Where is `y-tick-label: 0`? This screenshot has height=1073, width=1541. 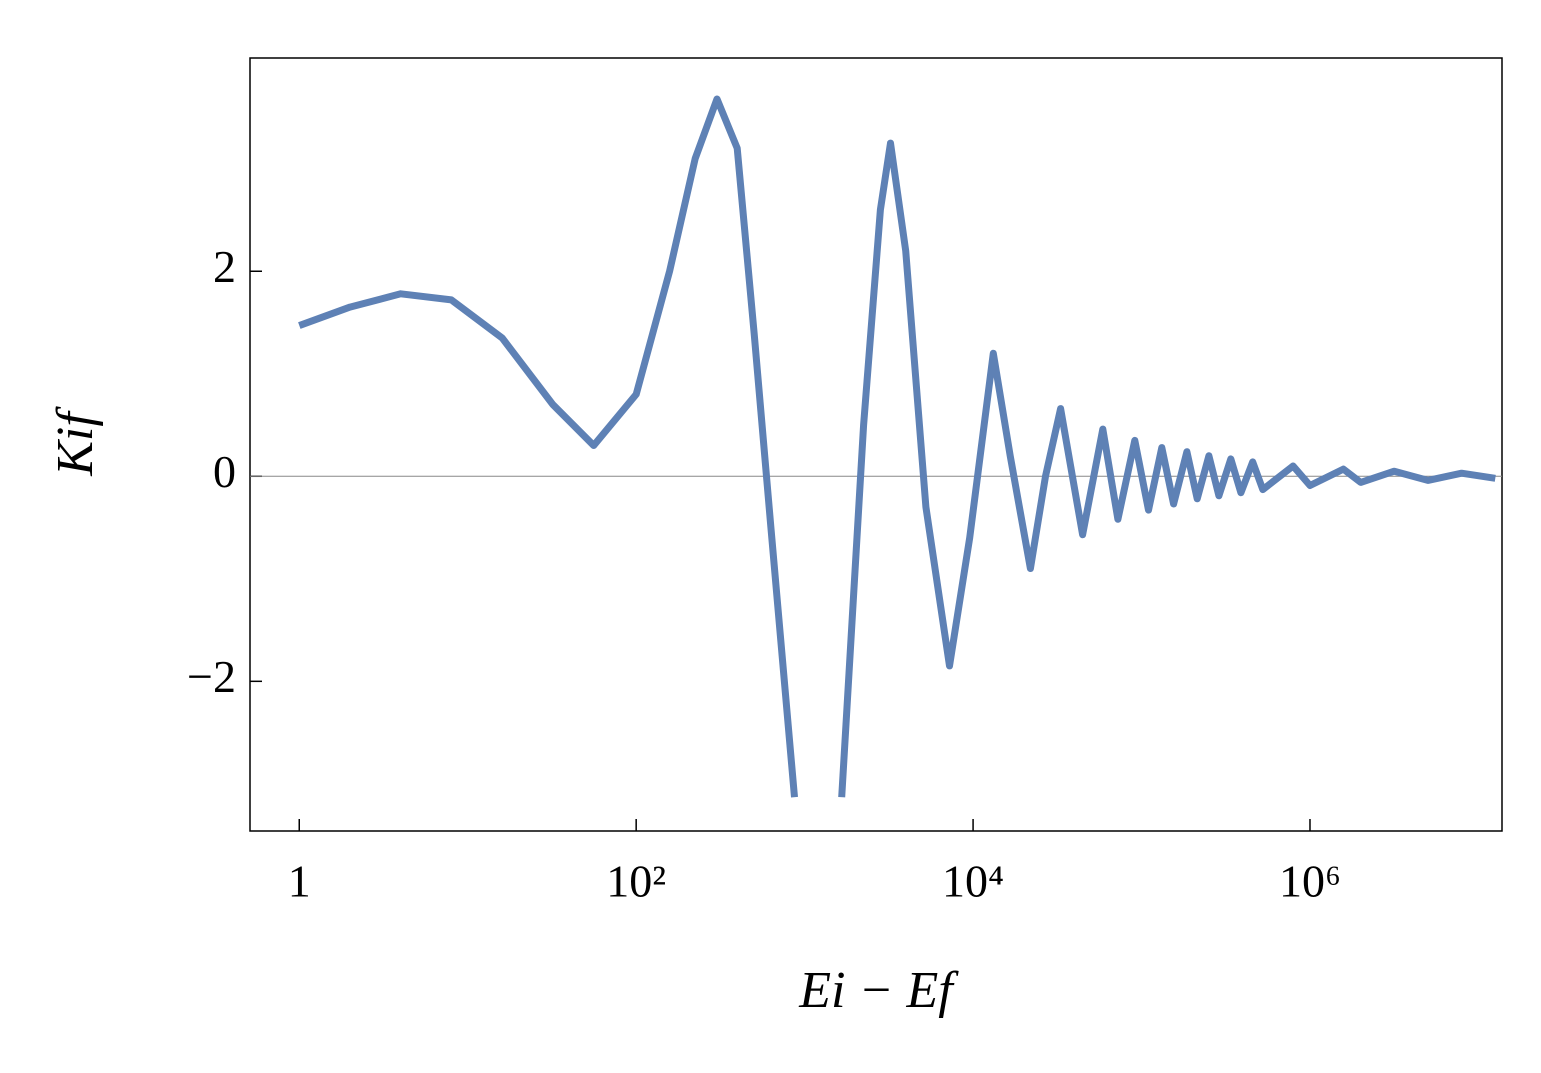 y-tick-label: 0 is located at coordinates (224, 471).